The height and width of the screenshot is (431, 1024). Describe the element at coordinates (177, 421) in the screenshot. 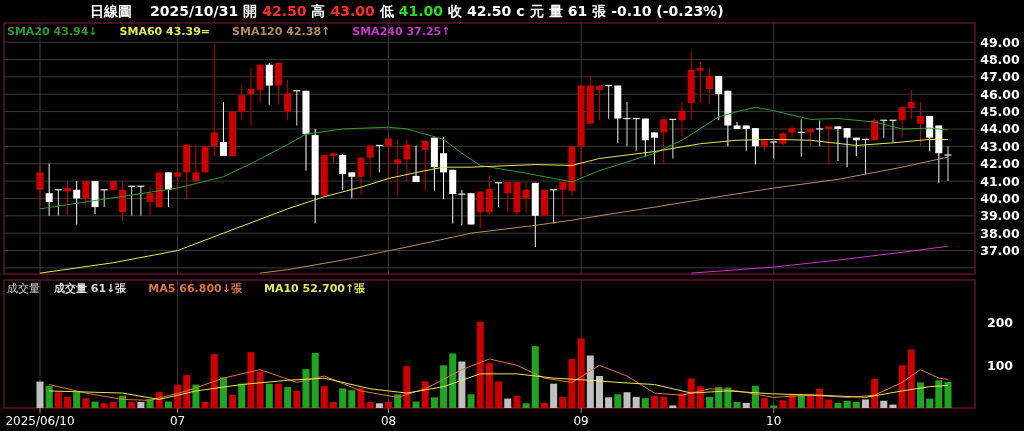

I see `x-tick-label: 07` at that location.